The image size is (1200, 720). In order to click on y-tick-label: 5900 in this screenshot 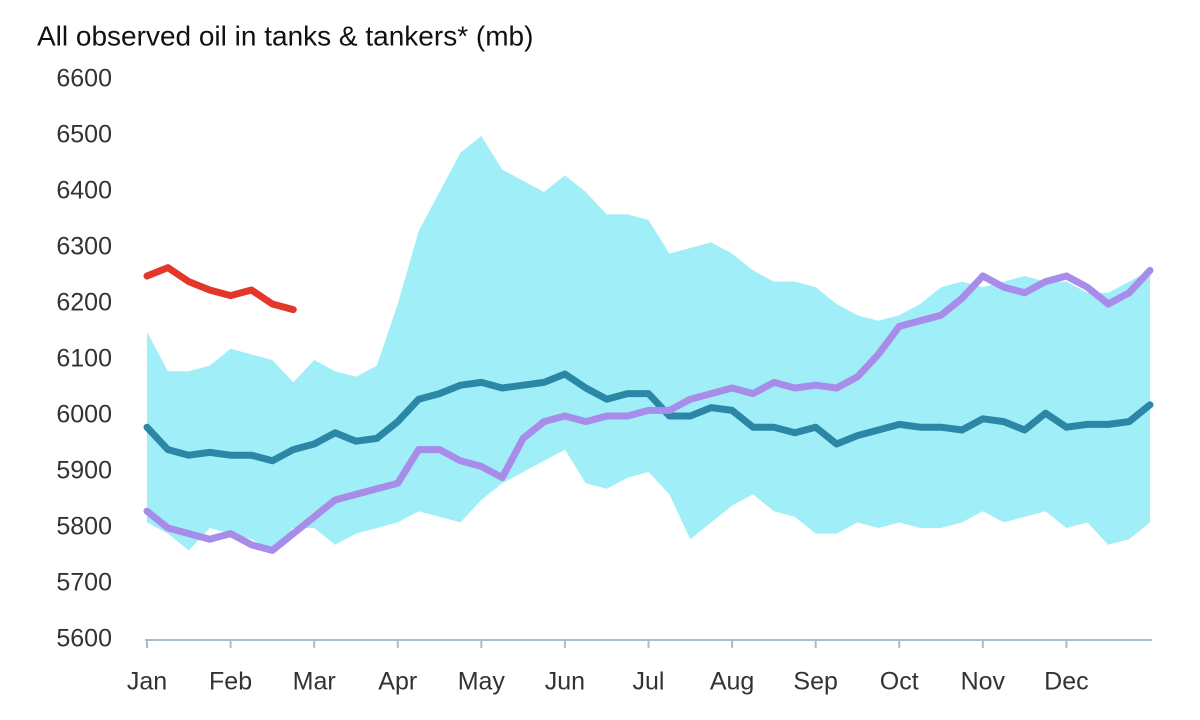, I will do `click(84, 471)`.